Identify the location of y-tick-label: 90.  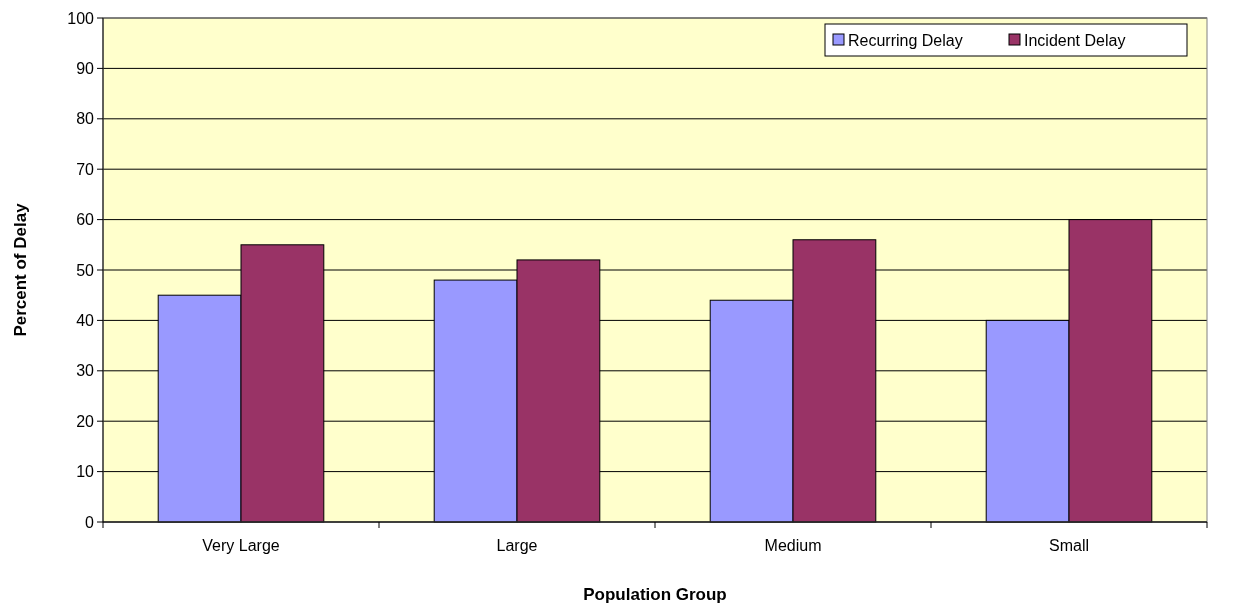
(85, 68).